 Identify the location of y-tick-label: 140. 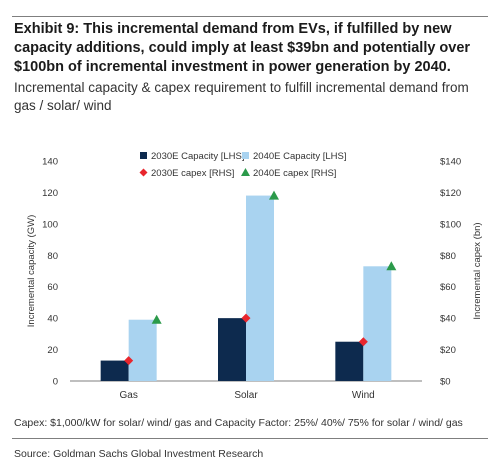
(50, 162).